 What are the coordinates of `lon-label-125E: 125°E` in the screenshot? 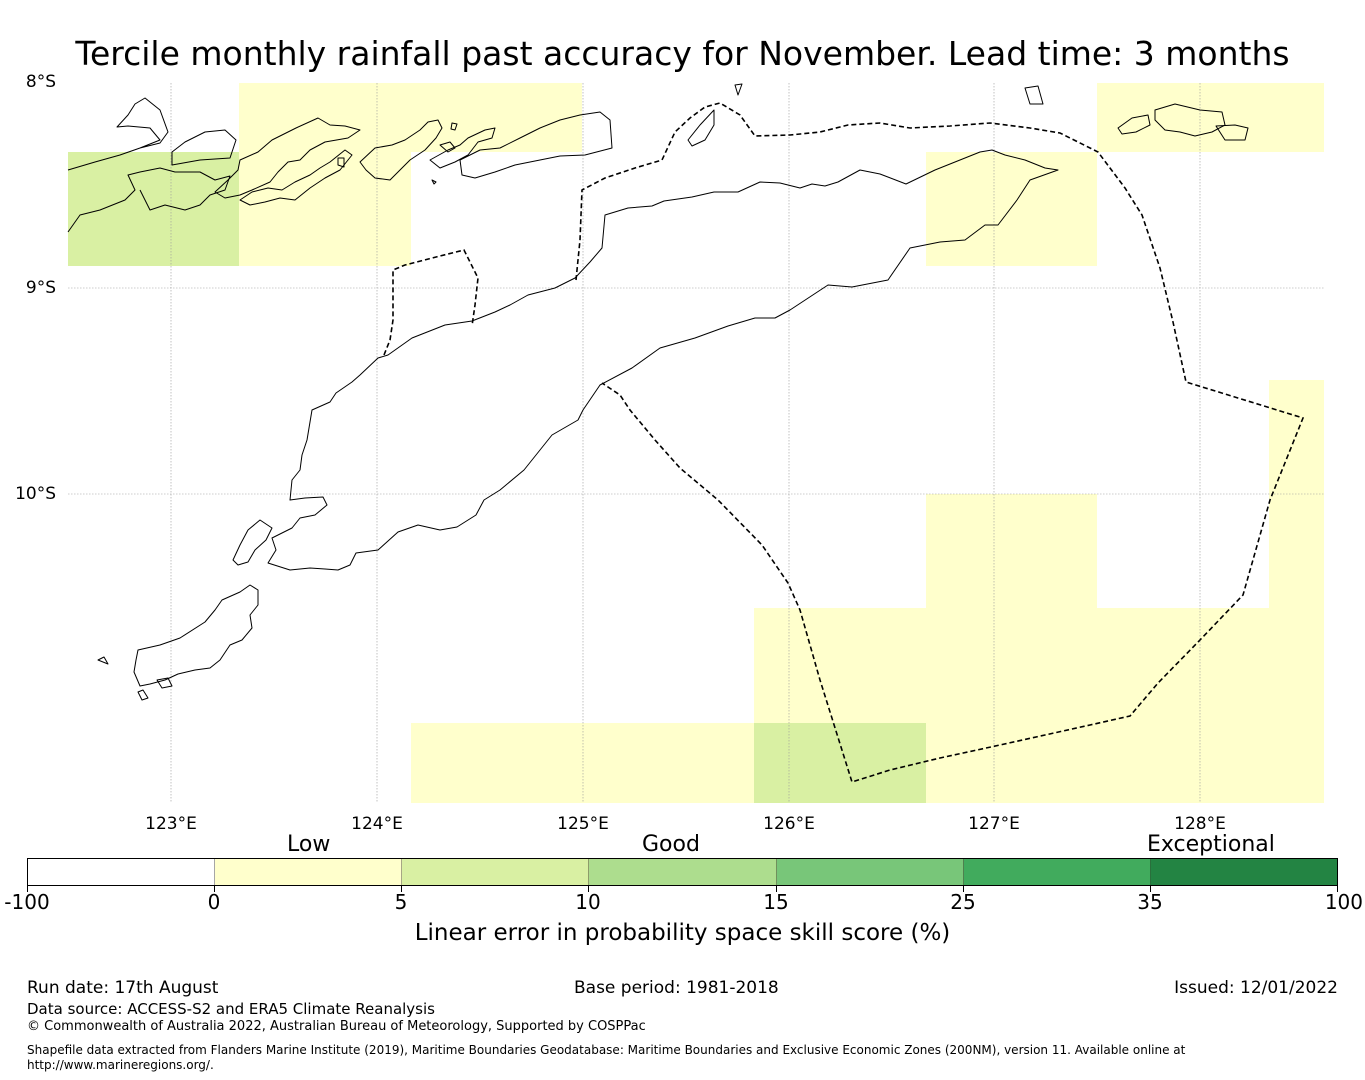 It's located at (583, 824).